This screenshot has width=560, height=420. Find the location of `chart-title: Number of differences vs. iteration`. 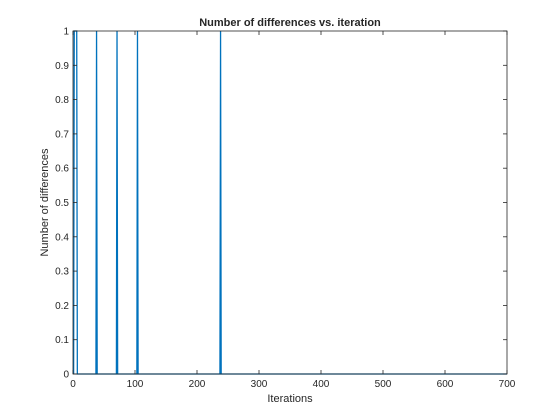

chart-title: Number of differences vs. iteration is located at coordinates (290, 23).